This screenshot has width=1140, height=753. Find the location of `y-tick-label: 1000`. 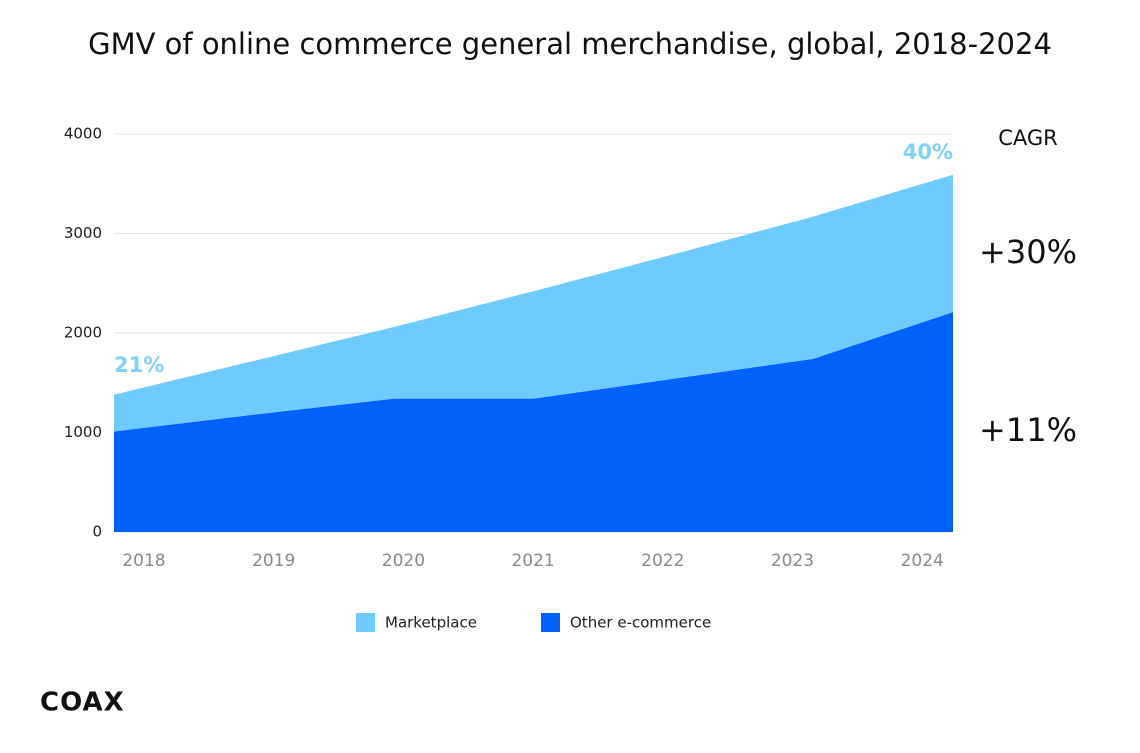

y-tick-label: 1000 is located at coordinates (83, 432).